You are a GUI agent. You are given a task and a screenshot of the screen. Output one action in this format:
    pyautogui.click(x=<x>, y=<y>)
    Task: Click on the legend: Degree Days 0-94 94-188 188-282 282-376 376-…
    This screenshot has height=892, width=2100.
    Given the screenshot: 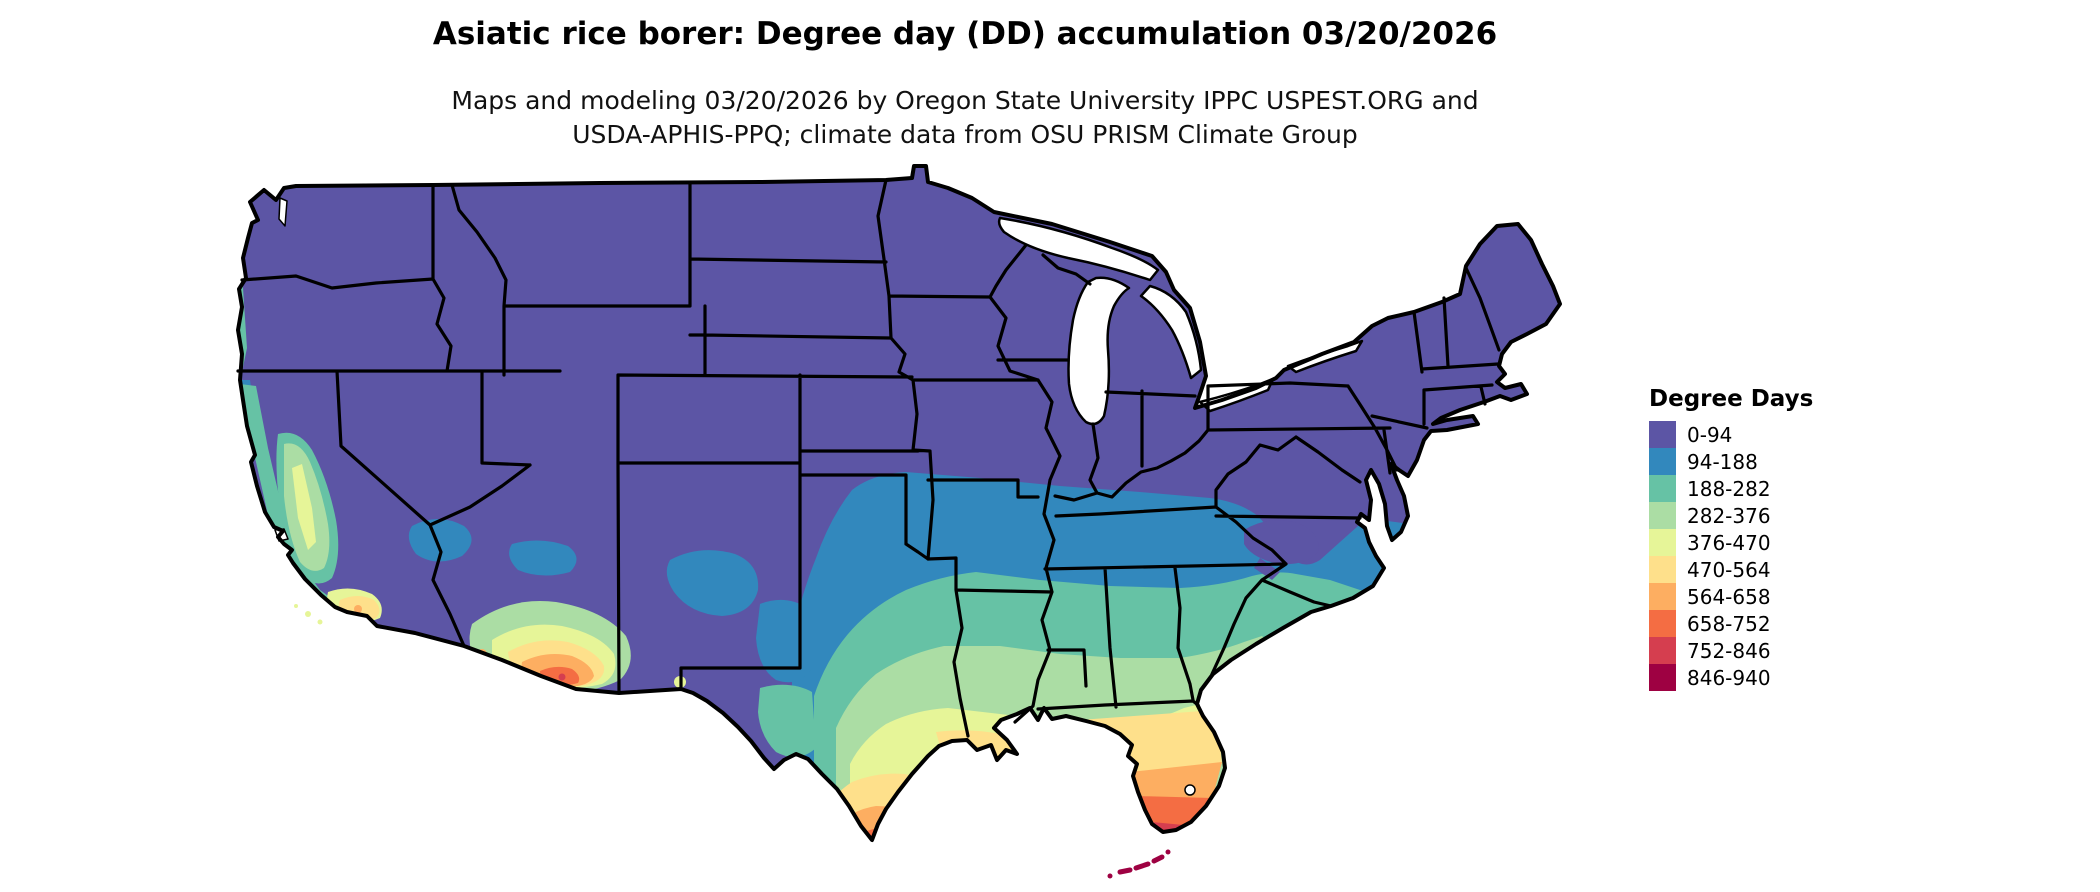 What is the action you would take?
    pyautogui.click(x=1769, y=538)
    